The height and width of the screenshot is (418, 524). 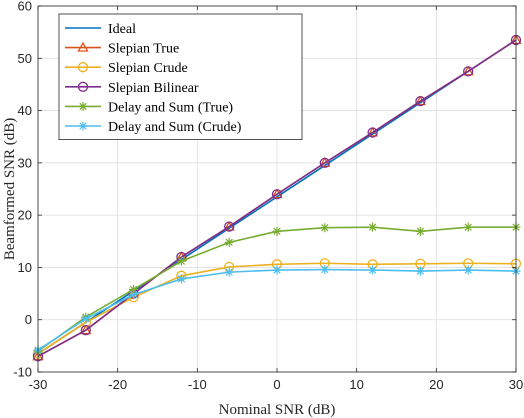 I want to click on legend-label: Slepian Bilinear, so click(x=153, y=88).